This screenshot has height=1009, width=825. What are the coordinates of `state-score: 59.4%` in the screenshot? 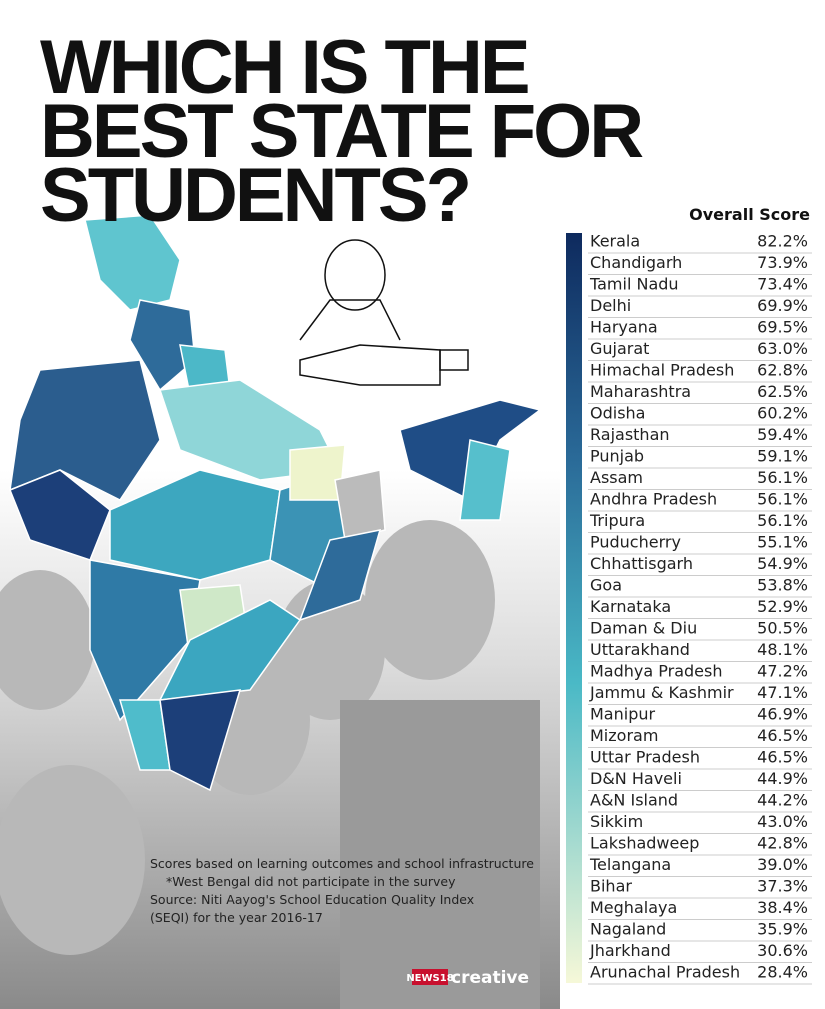 It's located at (782, 434).